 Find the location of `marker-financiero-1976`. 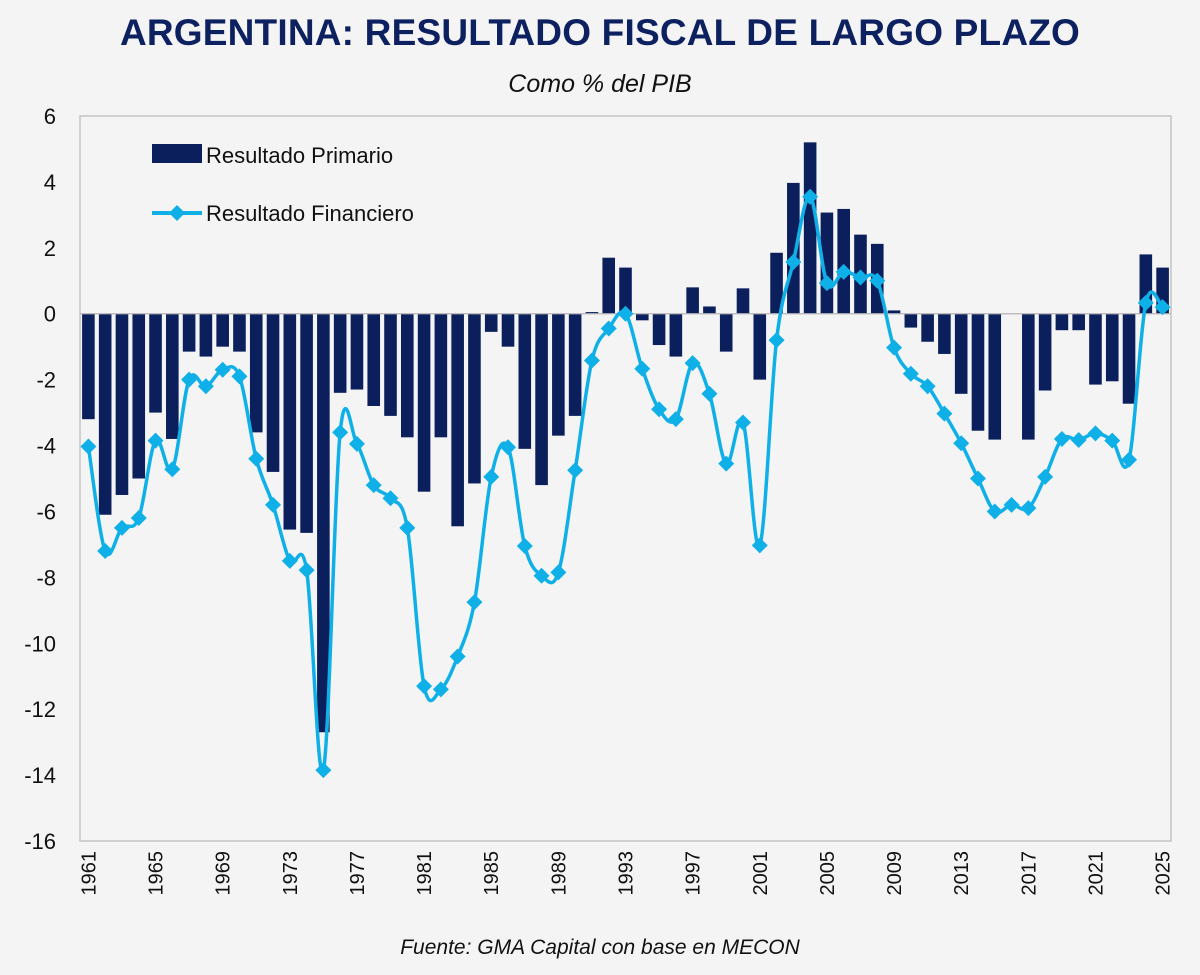

marker-financiero-1976 is located at coordinates (340, 432).